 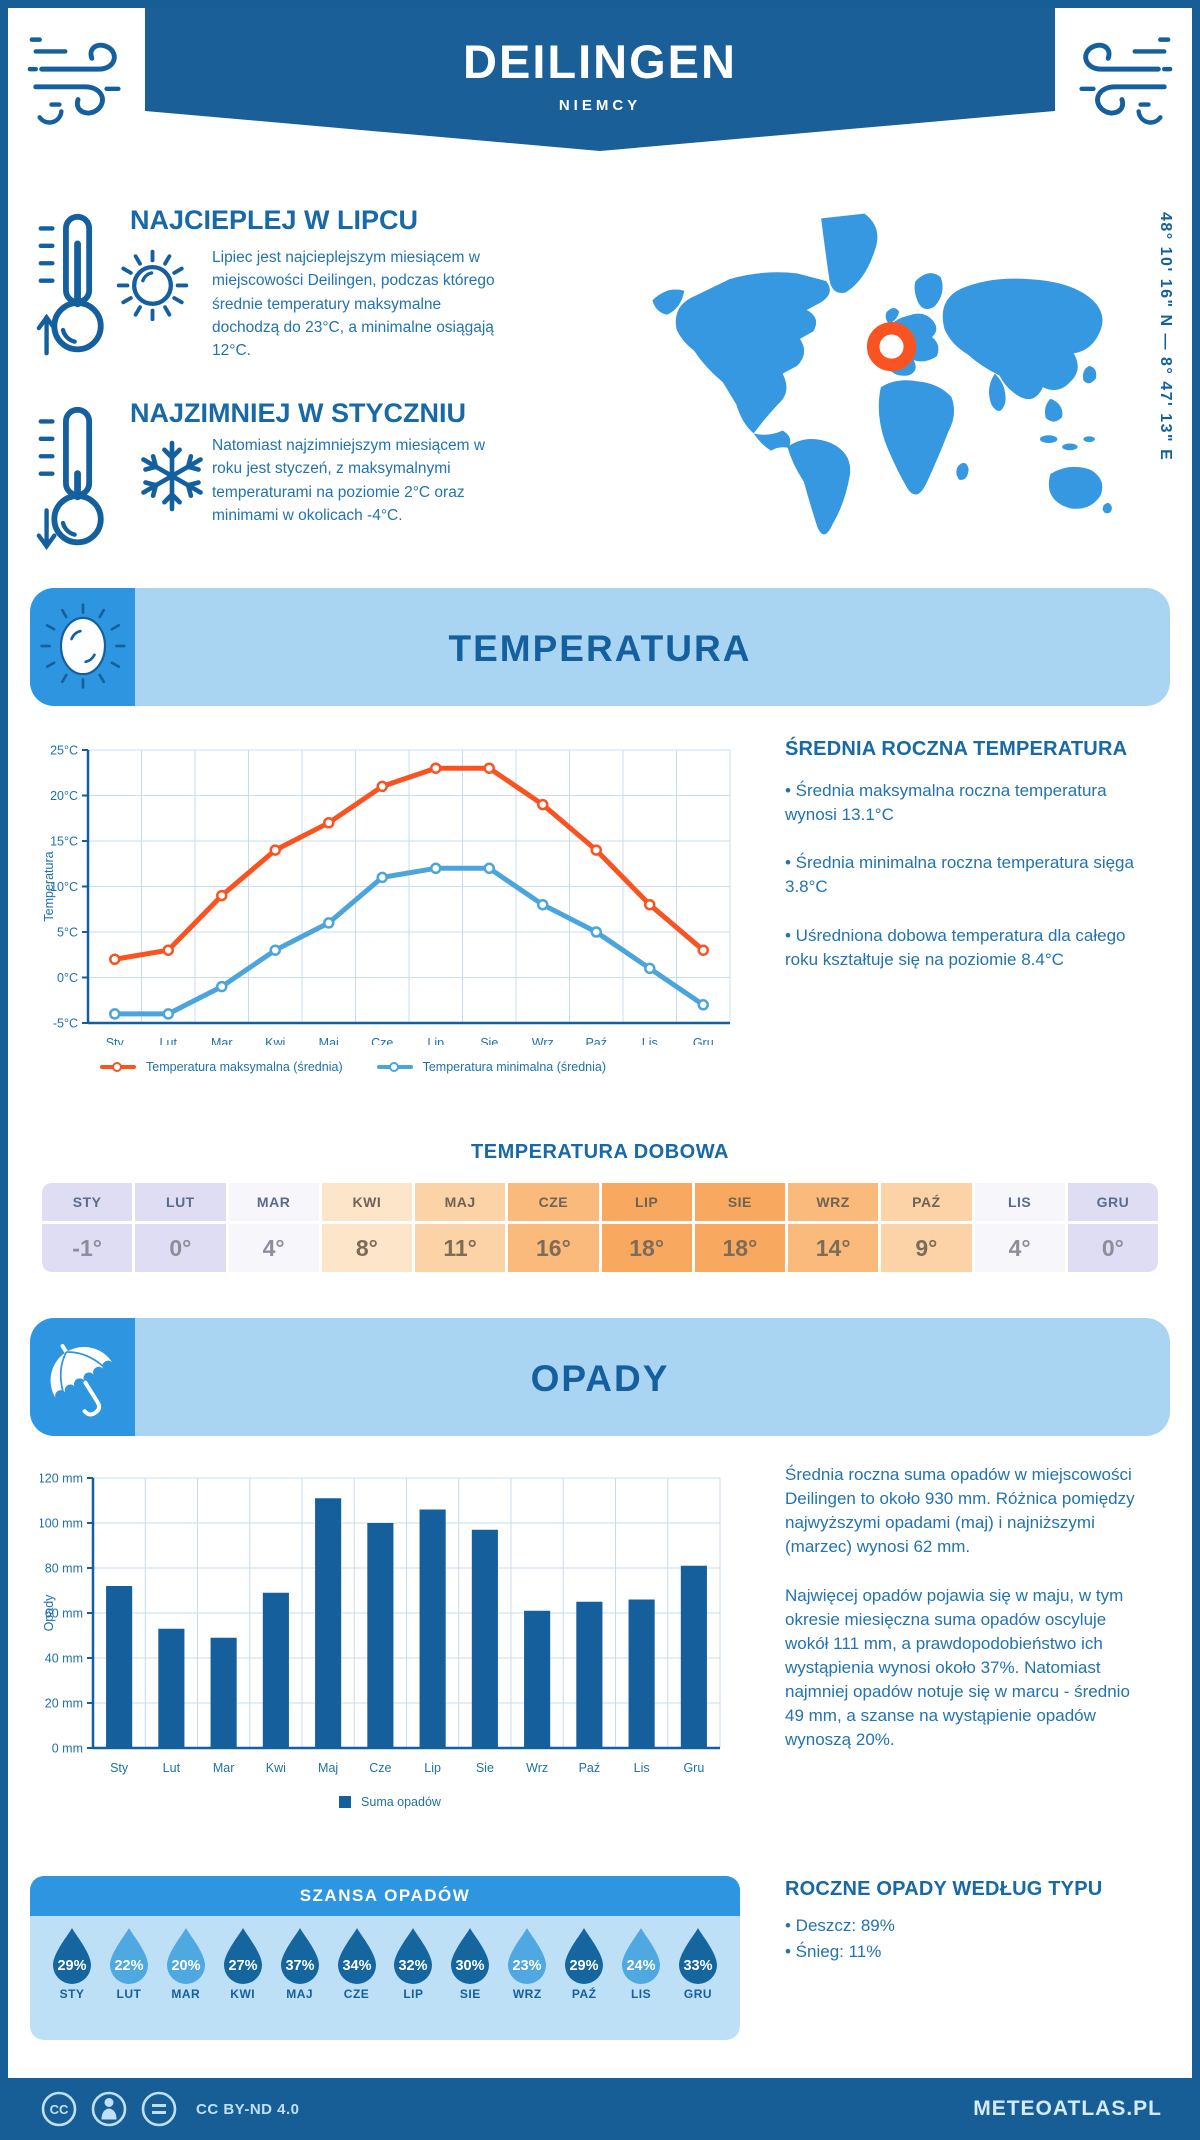 I want to click on daily-temp-column-lut: LUT 0°, so click(x=180, y=1227).